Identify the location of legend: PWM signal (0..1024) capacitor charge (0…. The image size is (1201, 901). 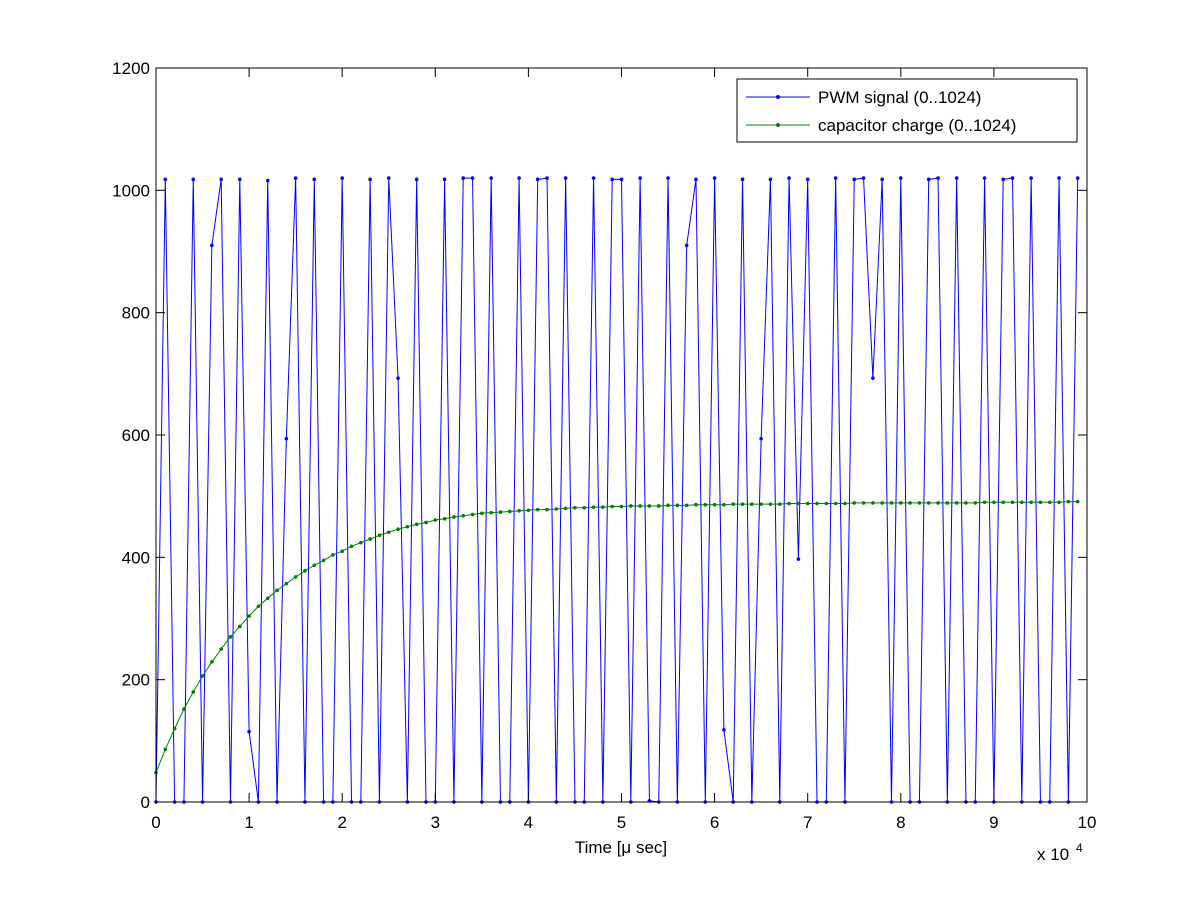
(907, 110).